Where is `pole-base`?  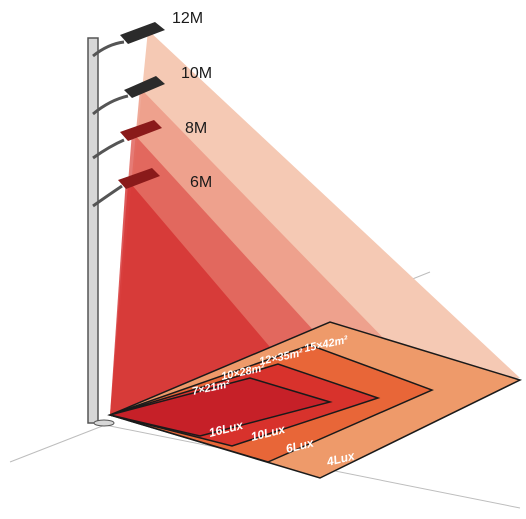 pole-base is located at coordinates (104, 423).